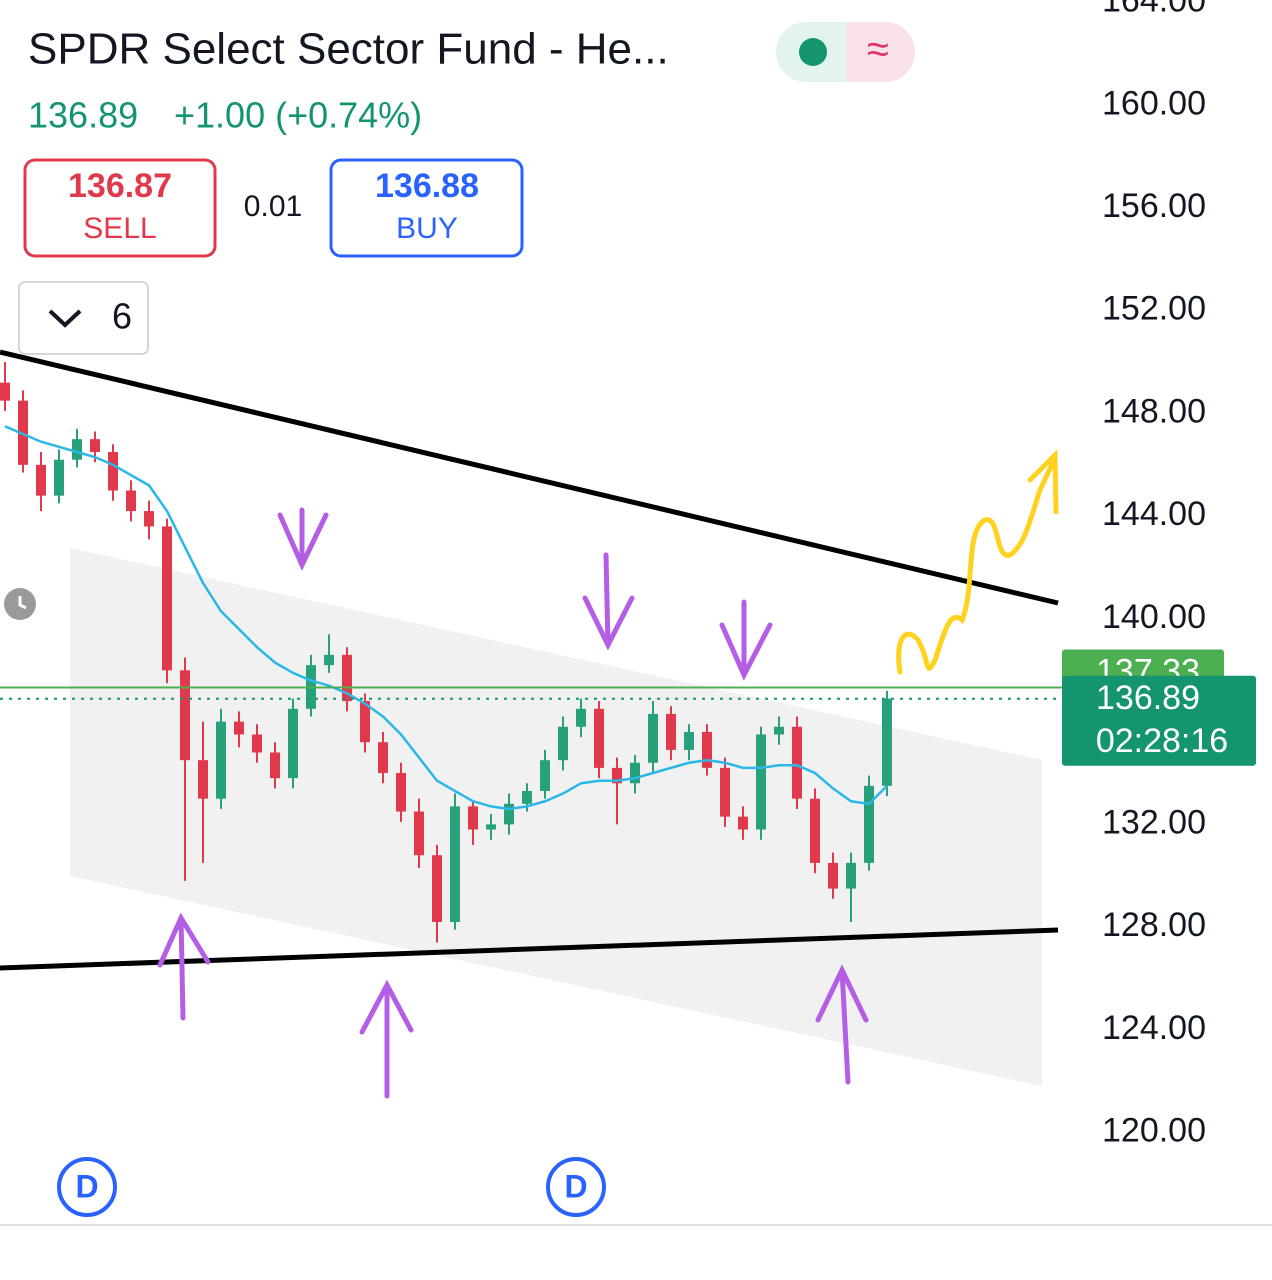  Describe the element at coordinates (122, 316) in the screenshot. I see `indicator-count: 6` at that location.